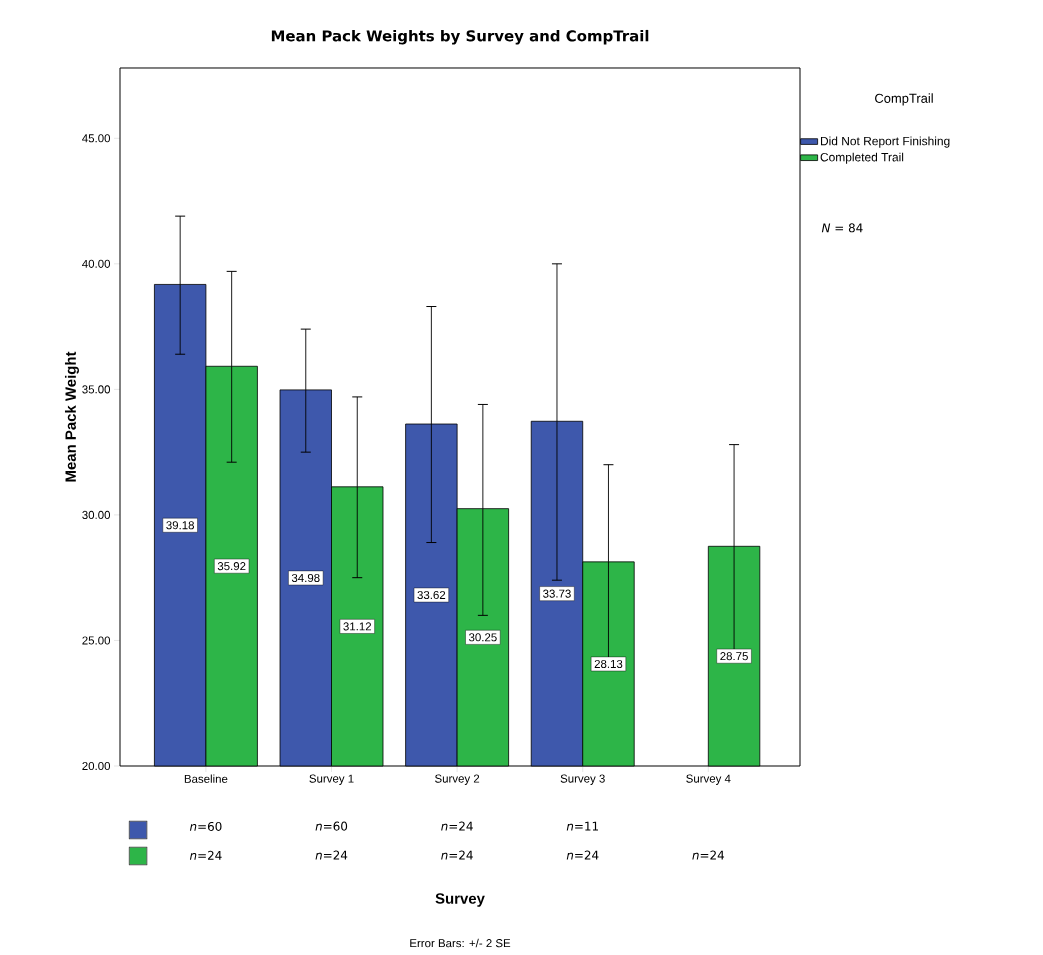  I want to click on x-tick-label: Baseline, so click(206, 778).